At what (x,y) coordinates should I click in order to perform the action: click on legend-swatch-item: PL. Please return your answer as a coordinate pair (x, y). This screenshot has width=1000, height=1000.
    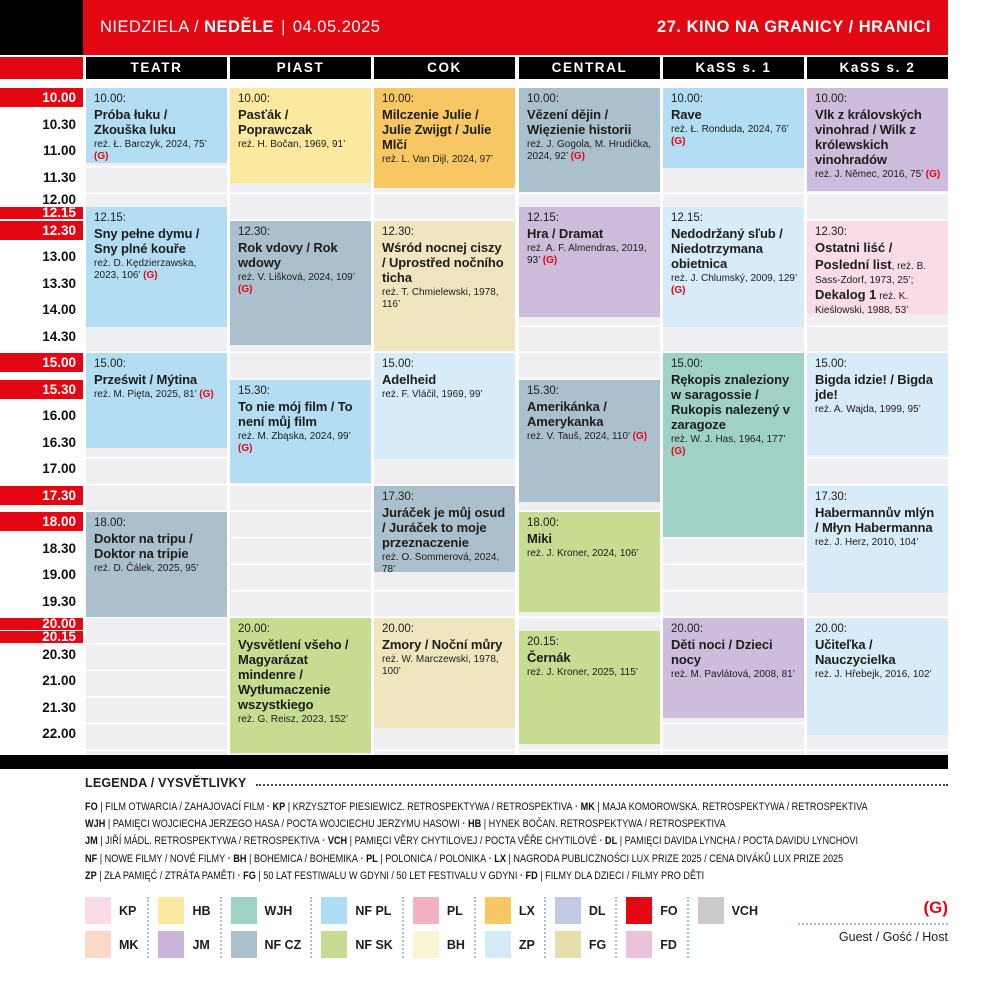
    Looking at the image, I should click on (438, 911).